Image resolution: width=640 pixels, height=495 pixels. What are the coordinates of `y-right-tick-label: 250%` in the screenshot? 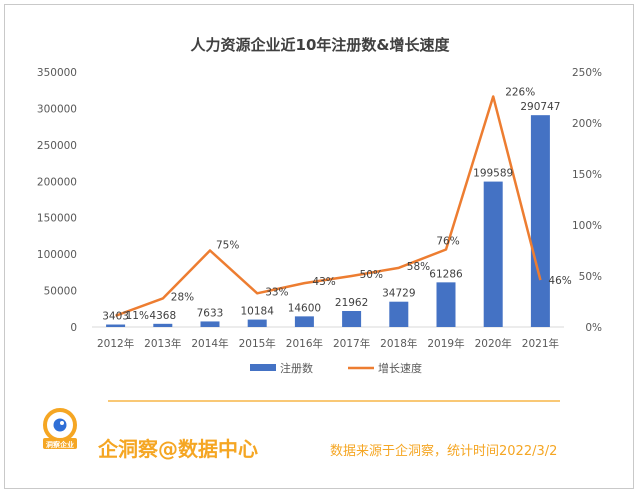 It's located at (587, 73).